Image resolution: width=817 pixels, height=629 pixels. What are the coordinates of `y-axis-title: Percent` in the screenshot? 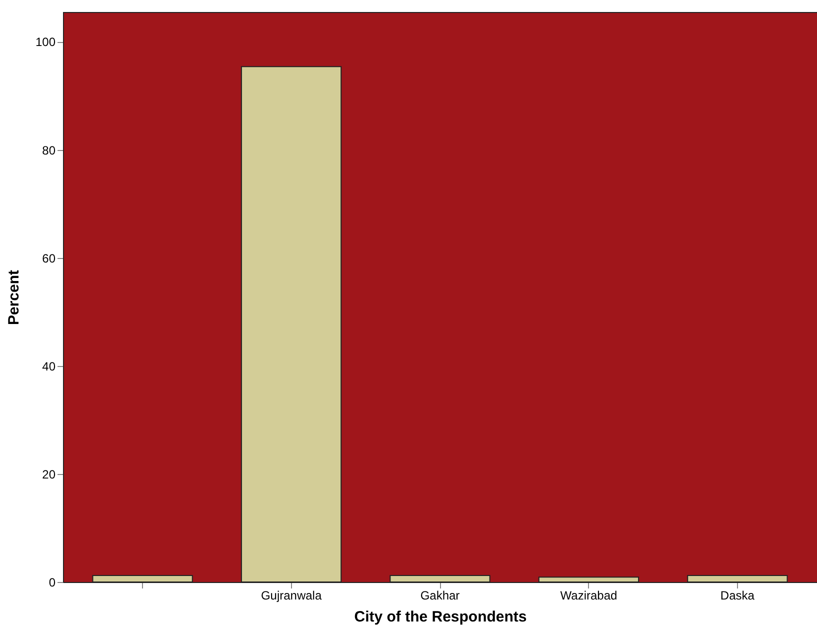 It's located at (13, 298).